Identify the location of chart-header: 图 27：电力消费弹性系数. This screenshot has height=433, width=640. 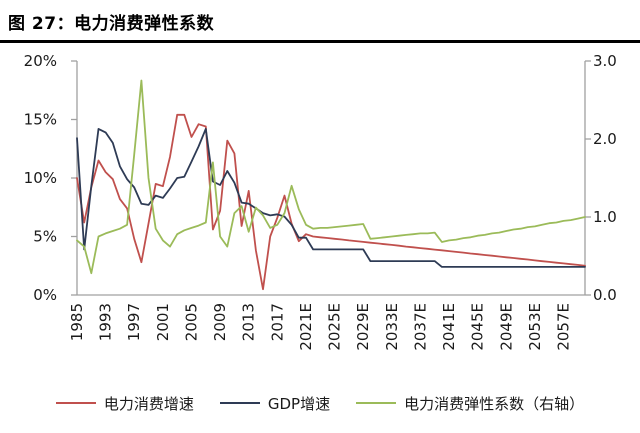
(320, 21).